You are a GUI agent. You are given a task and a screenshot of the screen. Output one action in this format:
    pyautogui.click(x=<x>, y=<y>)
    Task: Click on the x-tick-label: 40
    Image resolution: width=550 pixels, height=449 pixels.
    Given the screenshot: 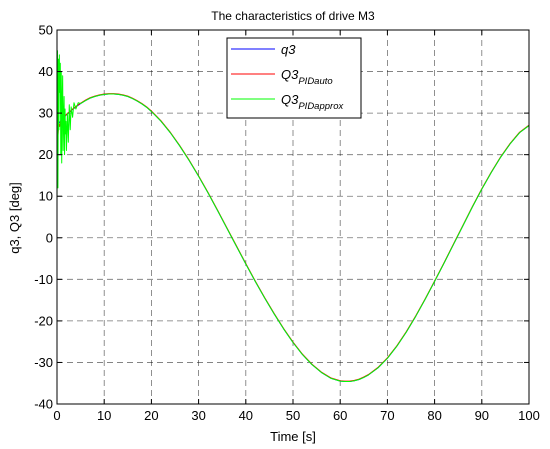 What is the action you would take?
    pyautogui.click(x=246, y=415)
    